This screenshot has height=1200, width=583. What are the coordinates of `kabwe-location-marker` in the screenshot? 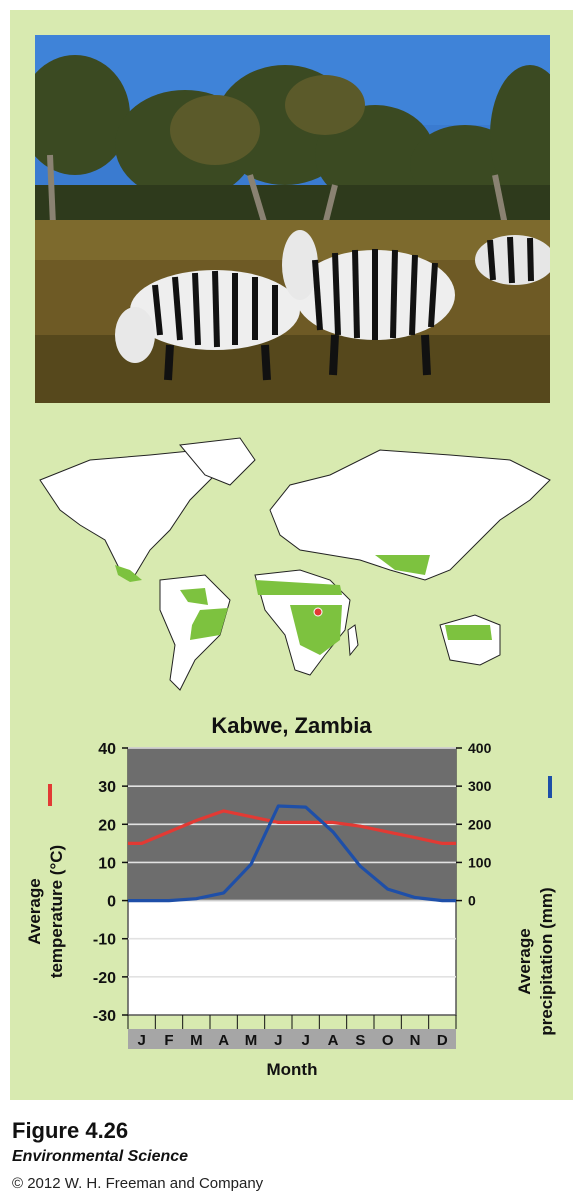 It's located at (318, 612).